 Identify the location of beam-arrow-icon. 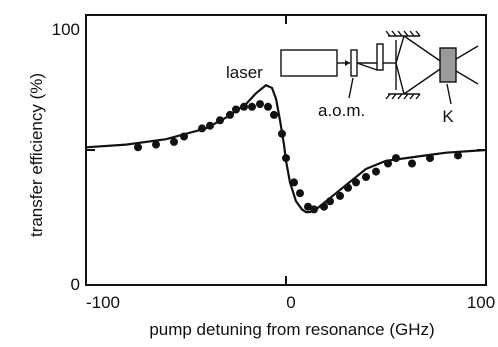
(347, 63).